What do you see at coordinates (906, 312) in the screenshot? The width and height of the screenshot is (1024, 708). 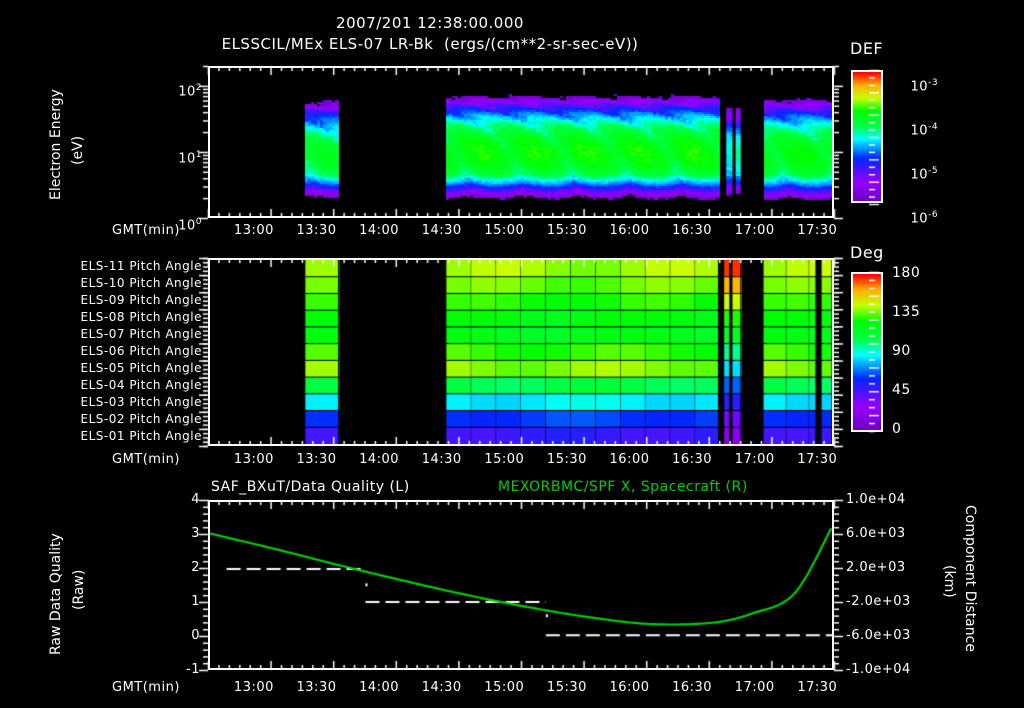 I see `colorbar-deg-tick-135: 135` at bounding box center [906, 312].